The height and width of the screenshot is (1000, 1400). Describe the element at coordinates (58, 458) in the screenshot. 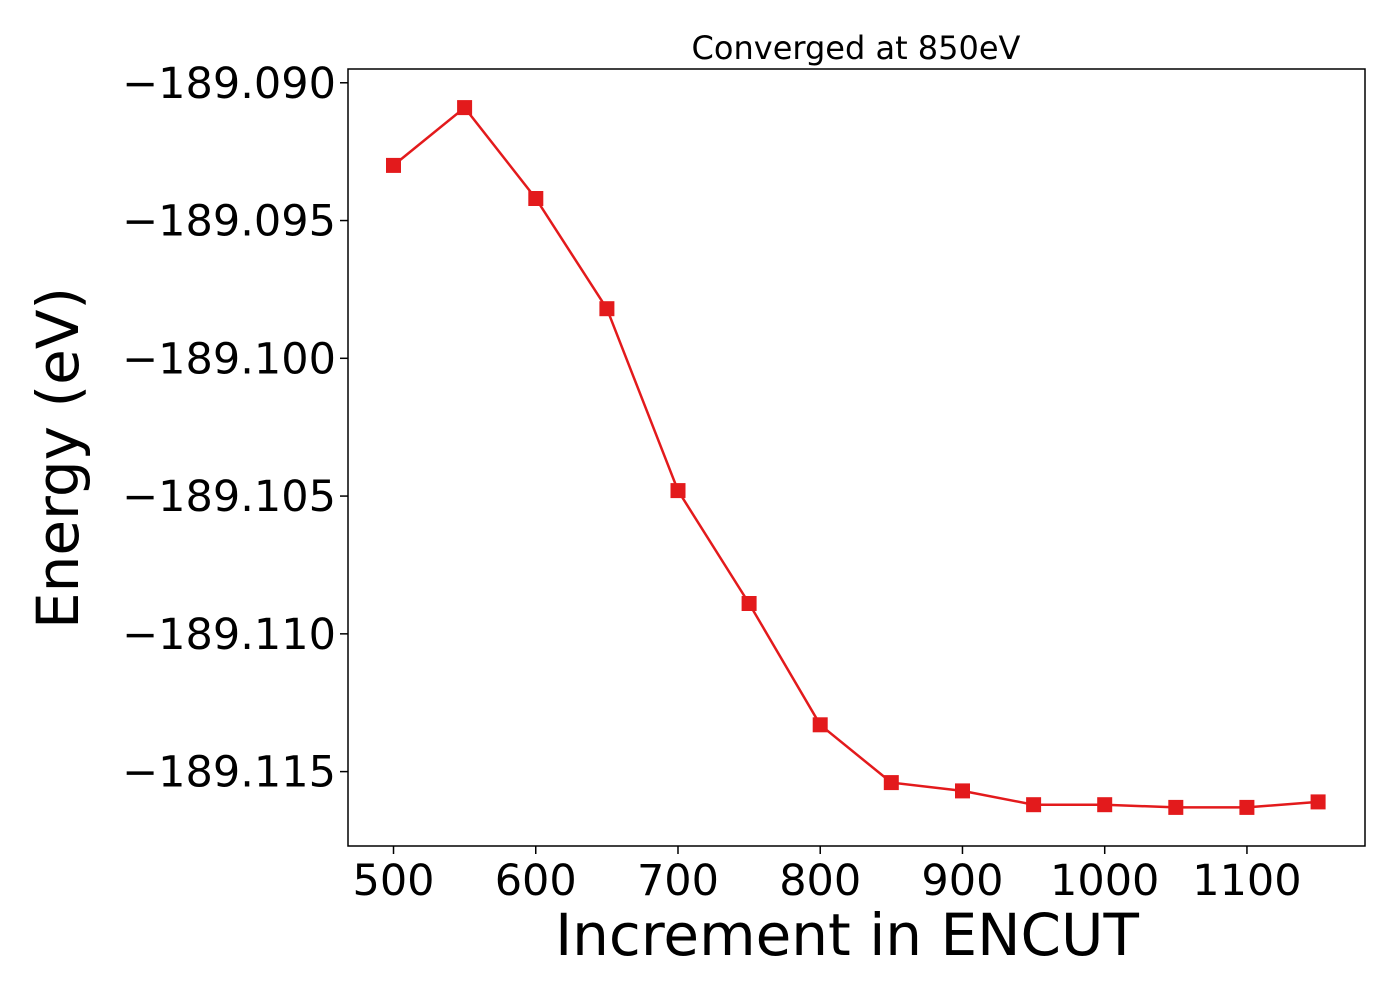

I see `y-axis-label: Energy (eV)` at that location.